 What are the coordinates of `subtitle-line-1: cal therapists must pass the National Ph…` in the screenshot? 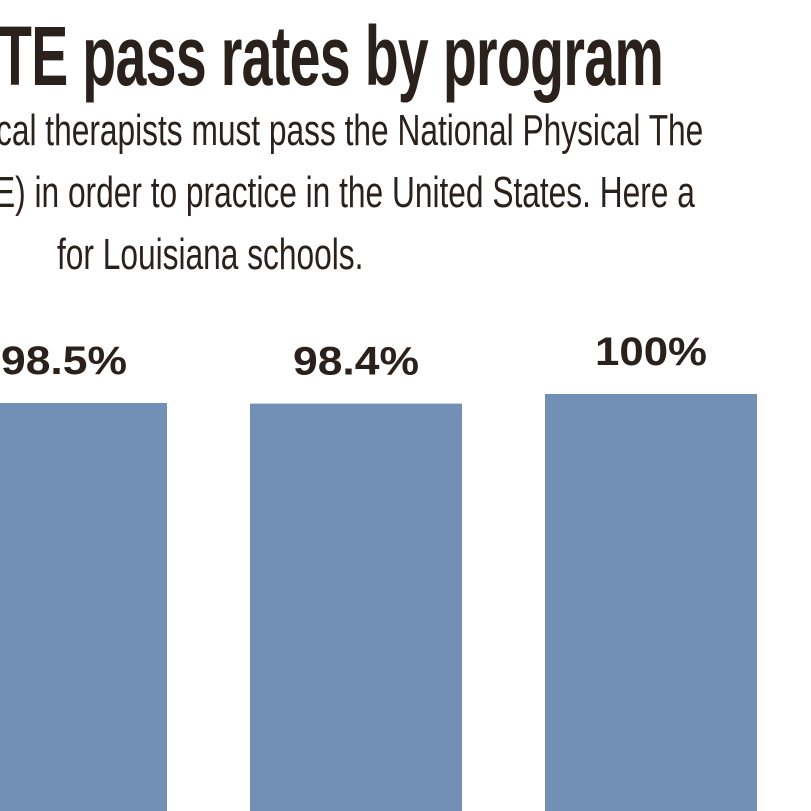 It's located at (352, 130).